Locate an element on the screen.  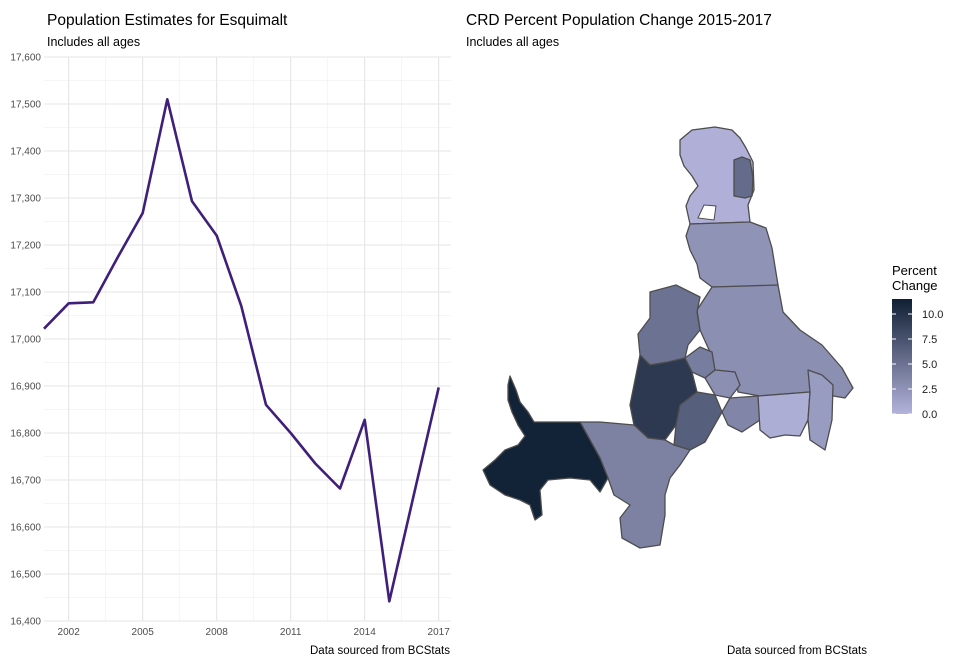
y-tick-label: 17,300 is located at coordinates (25, 199).